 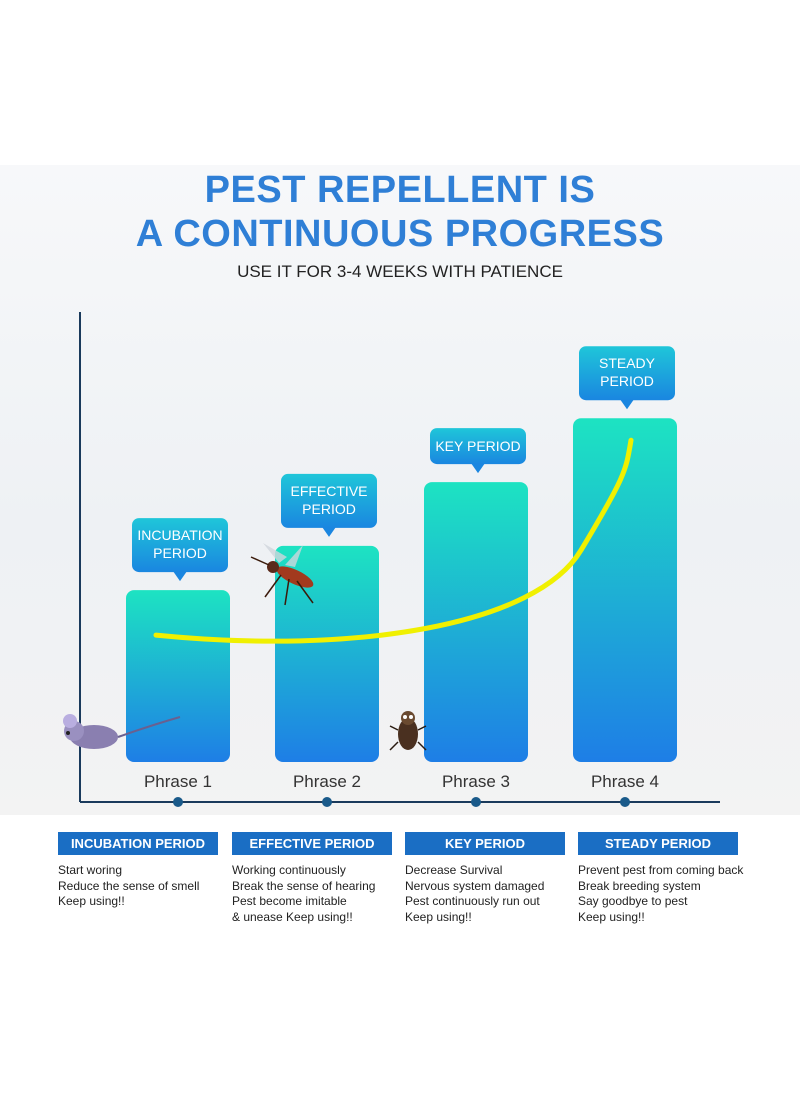 What do you see at coordinates (289, 901) in the screenshot?
I see `info-line: Pest become imitable` at bounding box center [289, 901].